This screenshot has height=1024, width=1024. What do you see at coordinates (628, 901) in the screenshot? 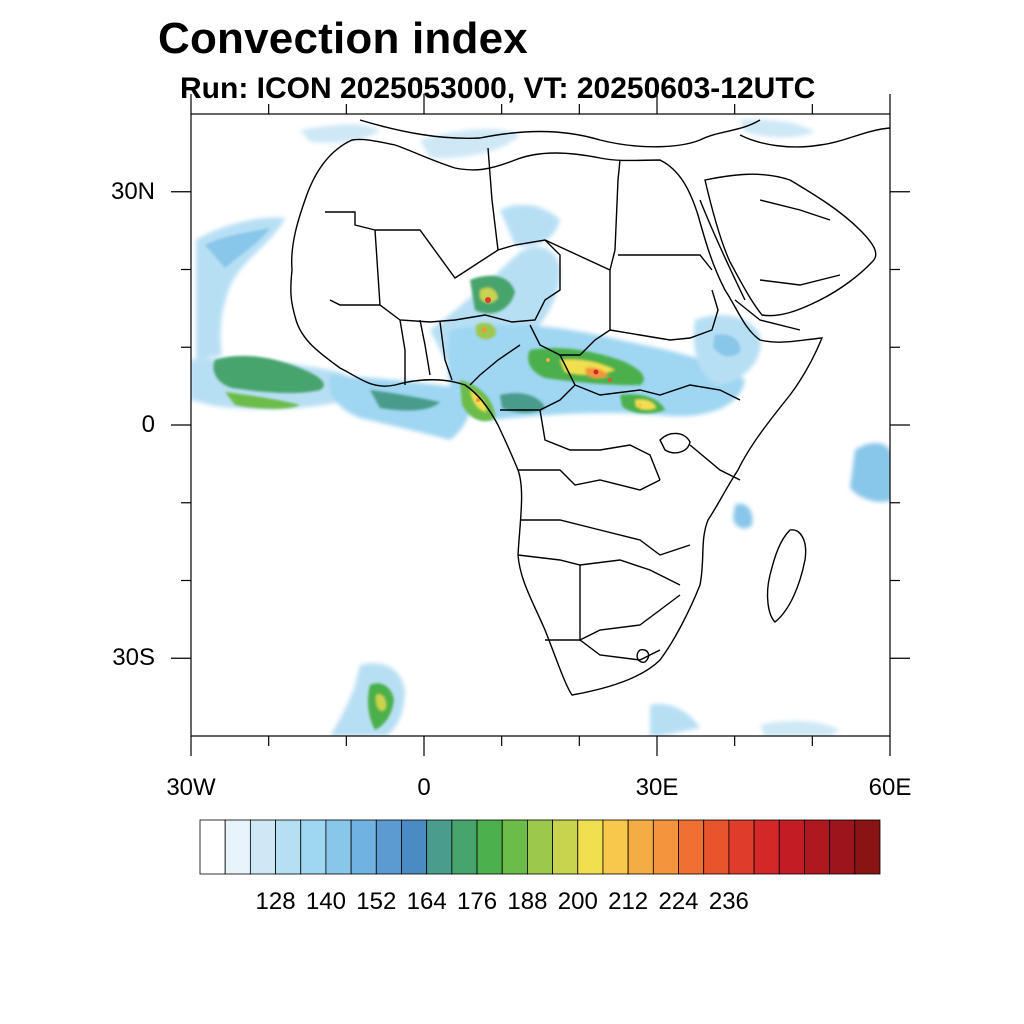
I see `colorbar-label: 212` at bounding box center [628, 901].